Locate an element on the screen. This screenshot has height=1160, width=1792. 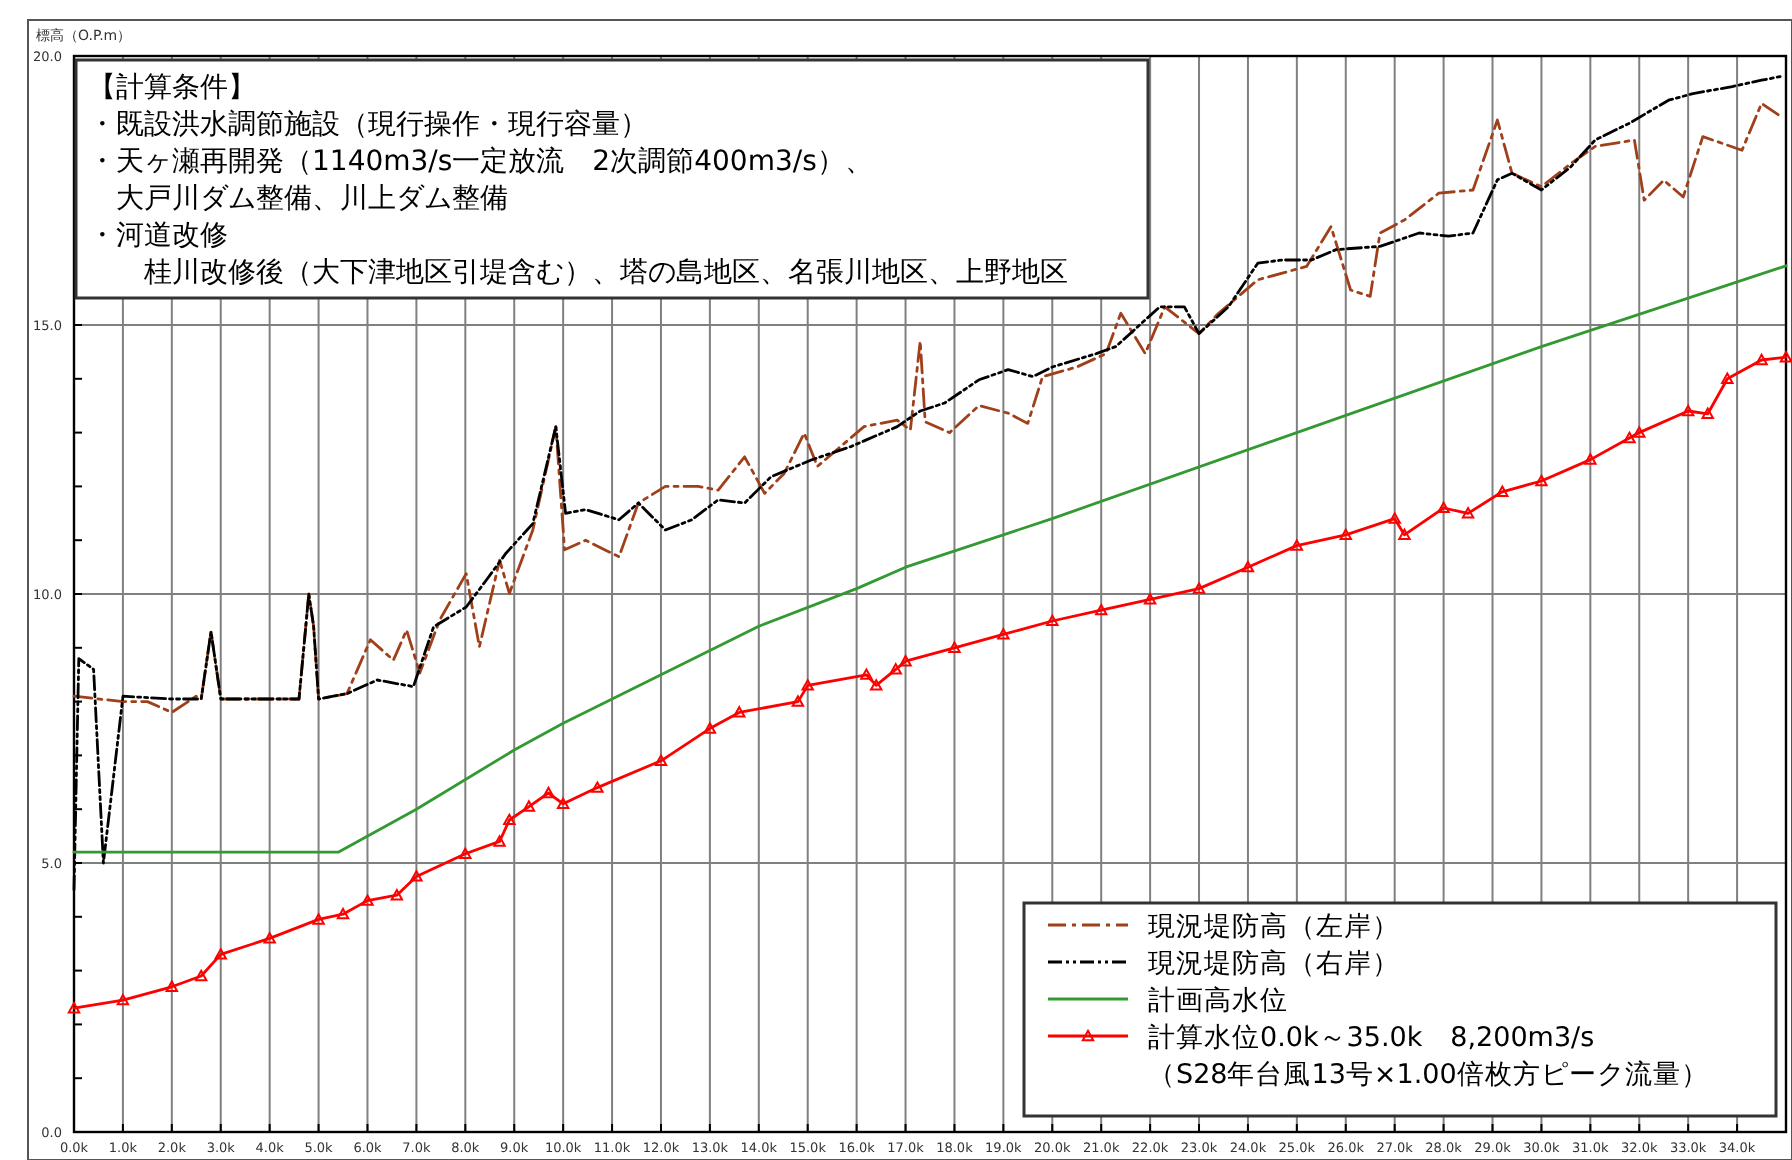
annotation: ・既設洪水調節施設（現行操作・現行容量） is located at coordinates (368, 125).